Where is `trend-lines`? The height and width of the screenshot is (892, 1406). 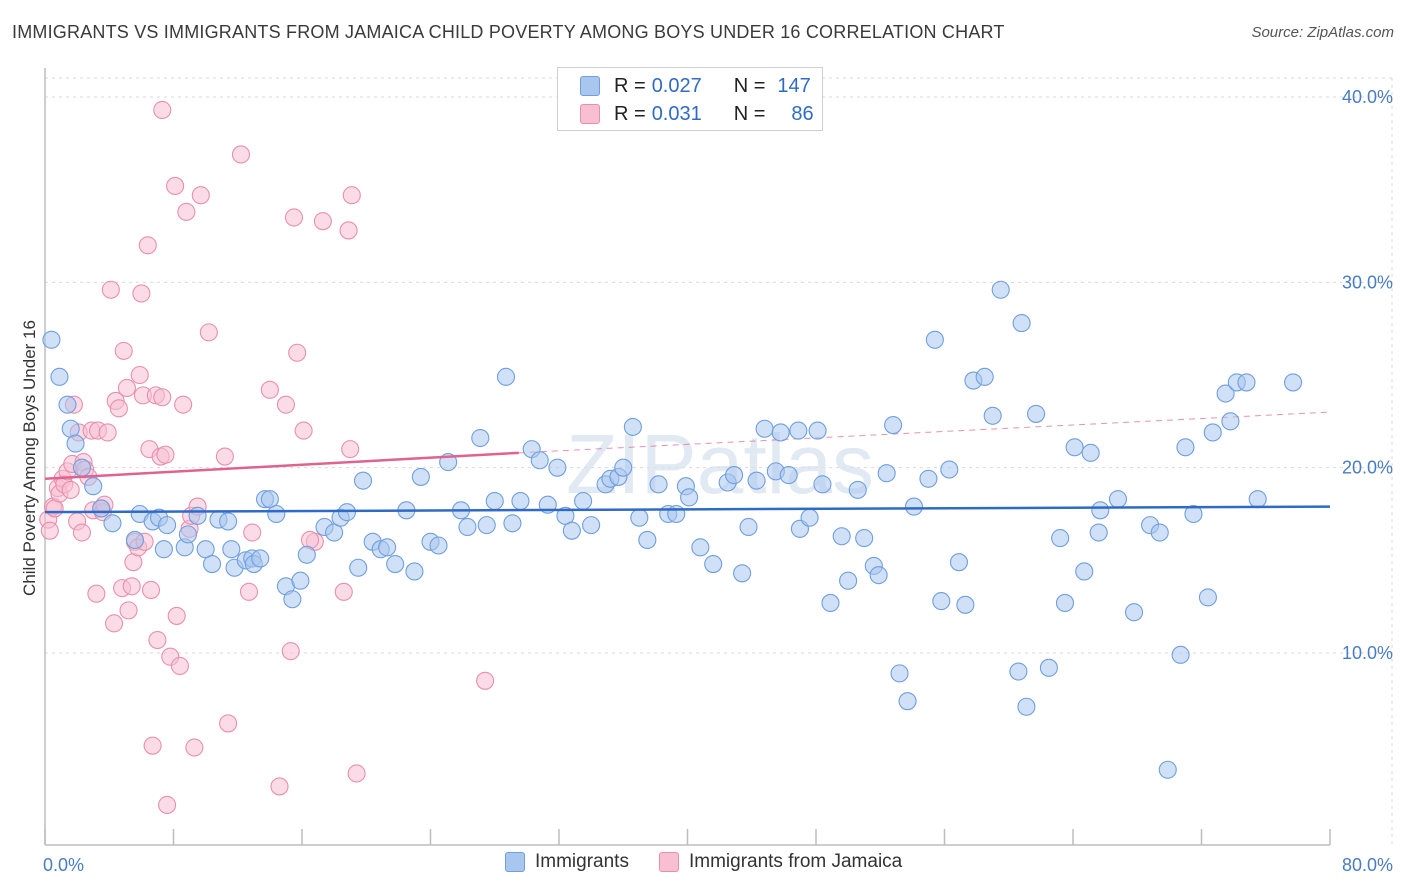
trend-lines is located at coordinates (924, 432).